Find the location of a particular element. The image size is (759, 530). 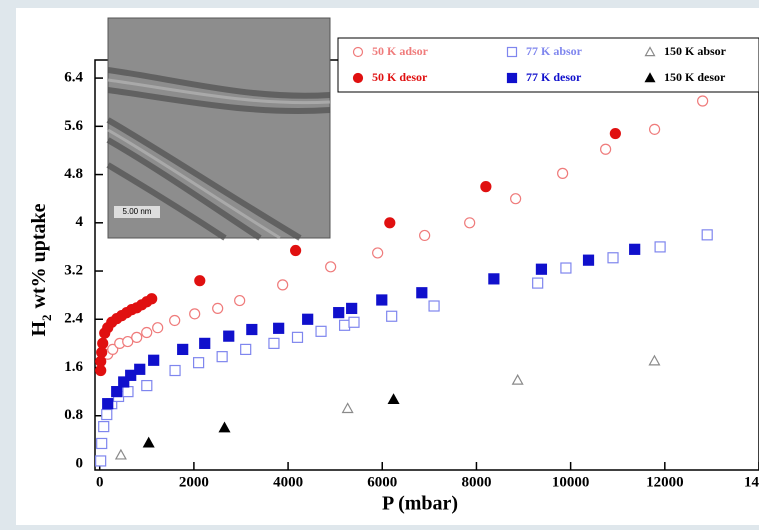

scale-label: 5.00 nm is located at coordinates (137, 211).